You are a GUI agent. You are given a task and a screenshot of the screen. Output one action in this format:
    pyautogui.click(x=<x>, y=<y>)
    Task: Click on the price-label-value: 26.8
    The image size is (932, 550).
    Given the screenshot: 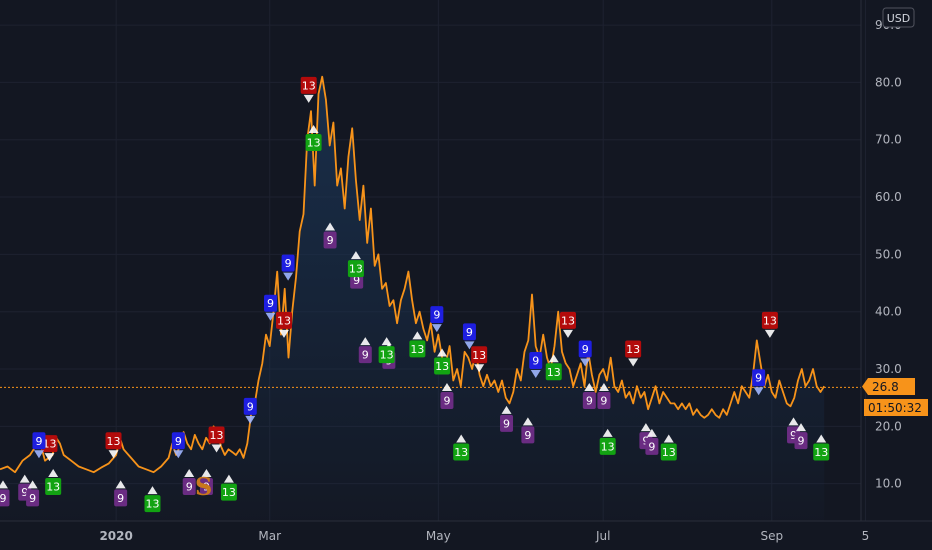 What is the action you would take?
    pyautogui.click(x=885, y=387)
    